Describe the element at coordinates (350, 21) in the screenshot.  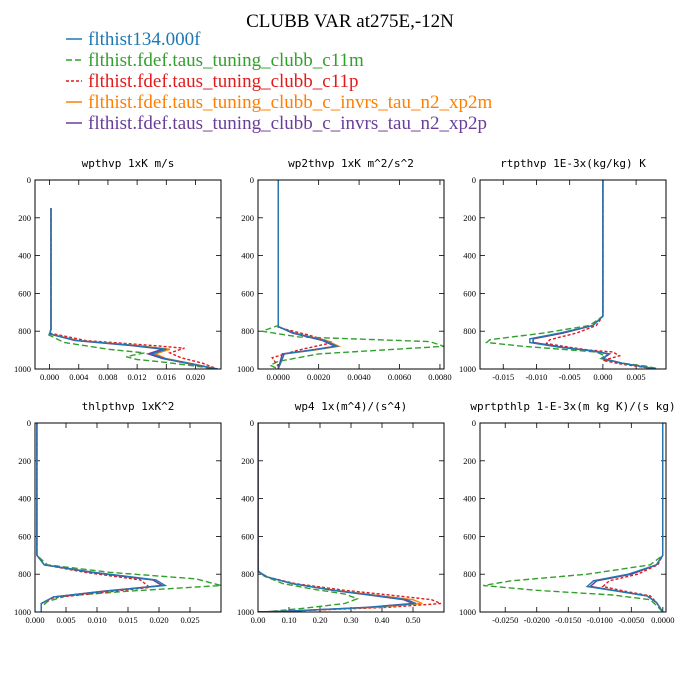
I see `figure-title: CLUBB VAR at275E,-12N` at that location.